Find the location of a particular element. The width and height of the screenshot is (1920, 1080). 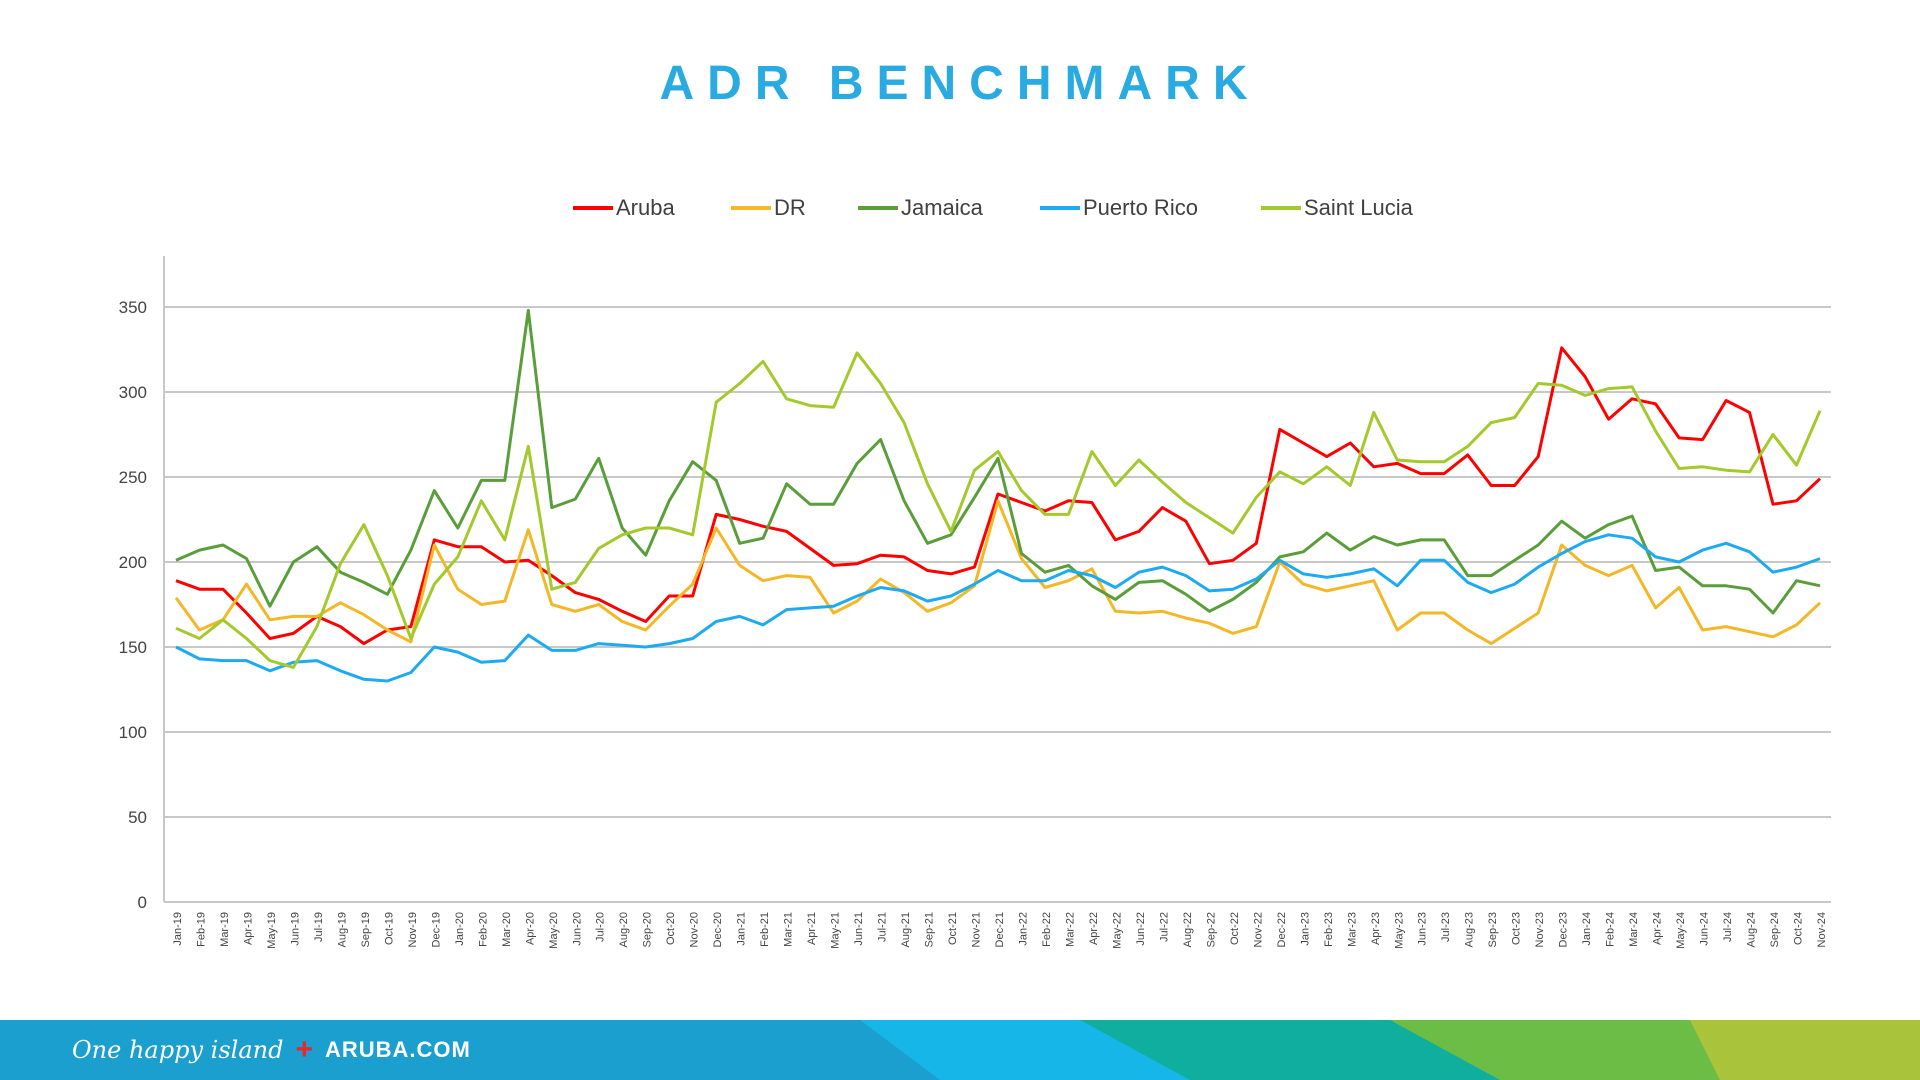

legend-item-saint-lucia: Saint Lucia is located at coordinates (1337, 207).